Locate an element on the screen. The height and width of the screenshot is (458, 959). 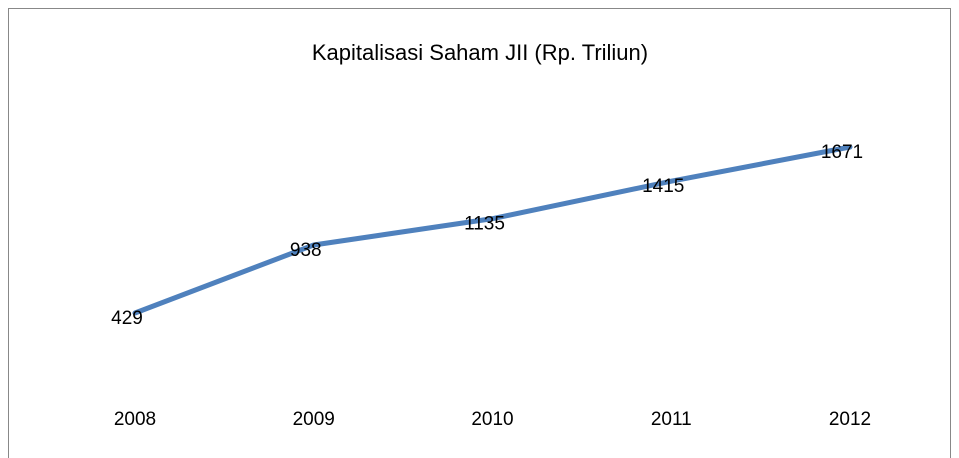
data-label: 1135 is located at coordinates (484, 224).